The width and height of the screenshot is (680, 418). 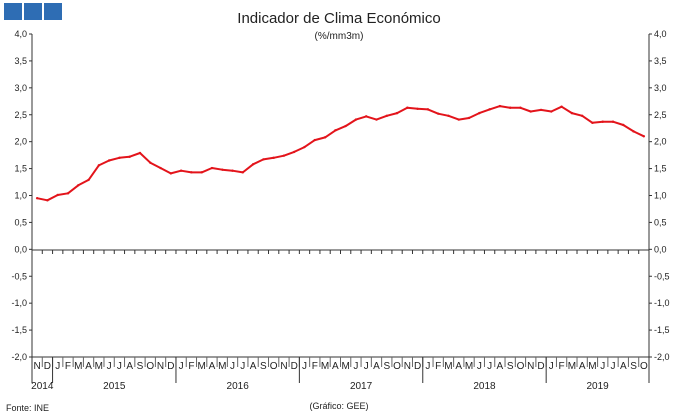 What do you see at coordinates (660, 115) in the screenshot?
I see `y-tick-label-right: 2,5` at bounding box center [660, 115].